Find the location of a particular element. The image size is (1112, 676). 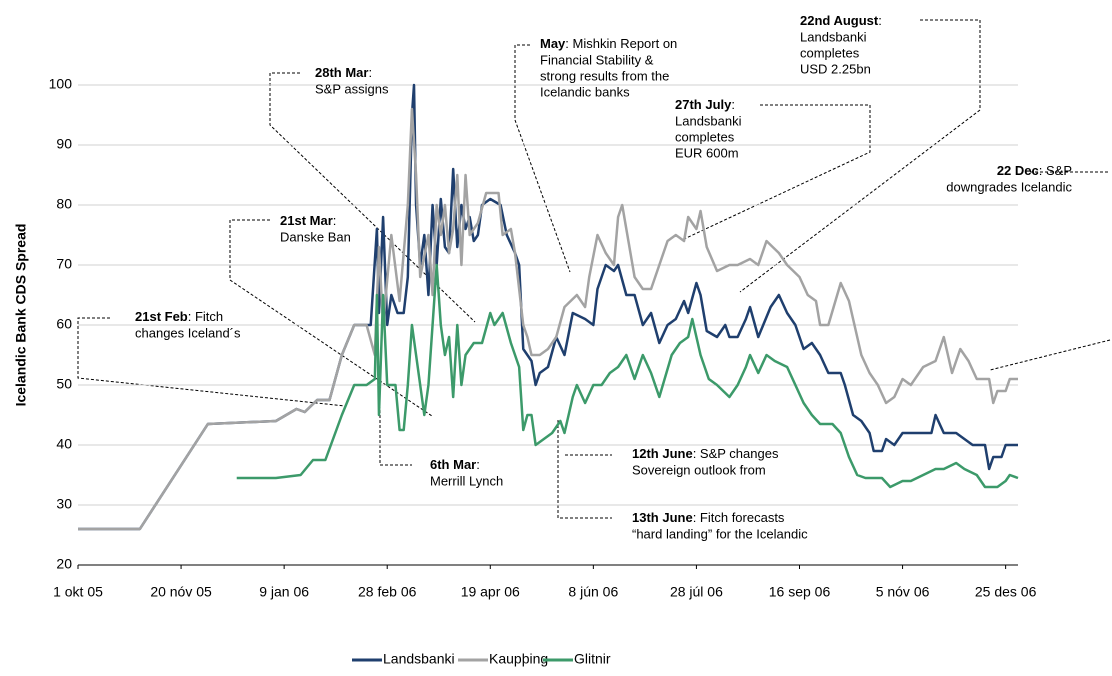

annotation-line: Icelandic banks is located at coordinates (585, 91).